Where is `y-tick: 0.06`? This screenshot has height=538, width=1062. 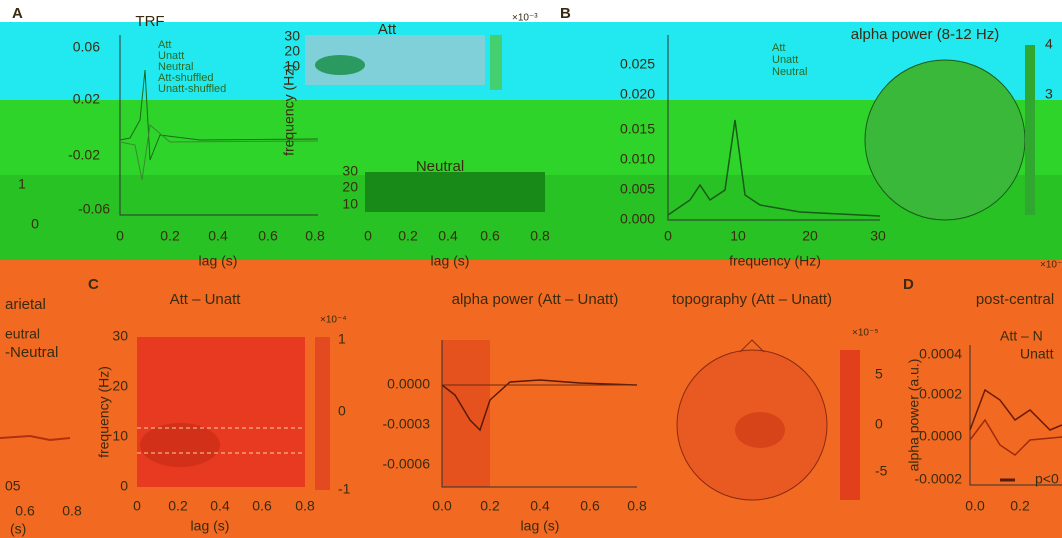
y-tick: 0.06 is located at coordinates (86, 47).